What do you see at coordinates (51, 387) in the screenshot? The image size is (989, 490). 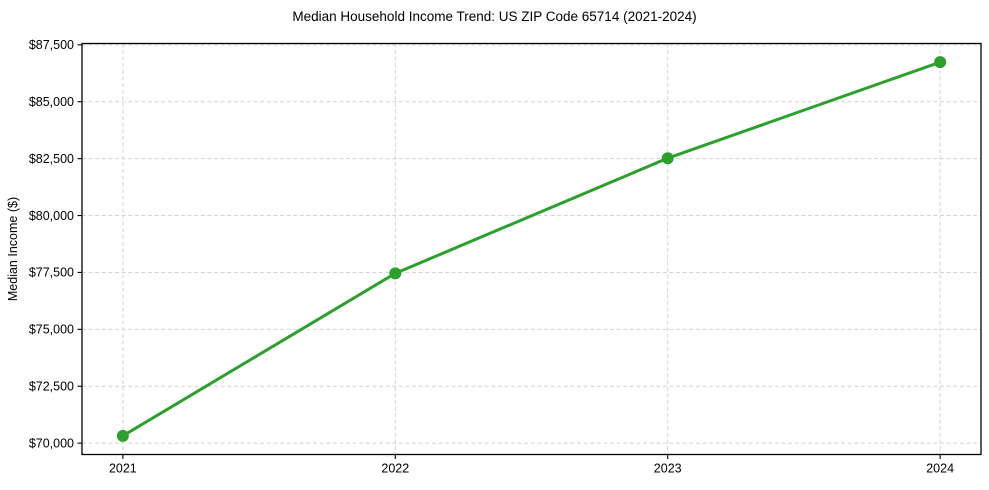 I see `y-tick-label: $72,500` at bounding box center [51, 387].